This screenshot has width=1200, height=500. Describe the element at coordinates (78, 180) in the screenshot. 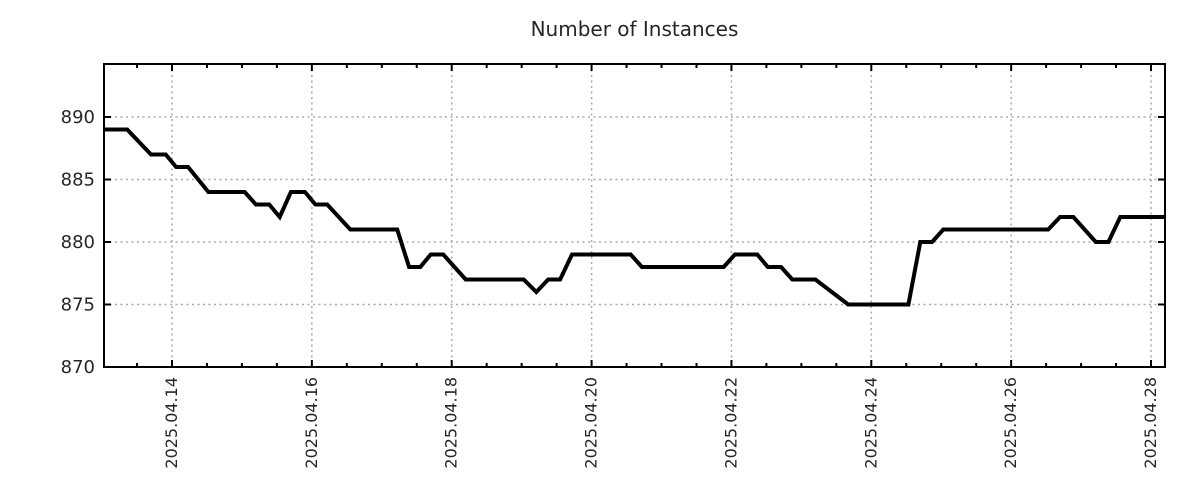

I see `y-tick-label: 885` at that location.